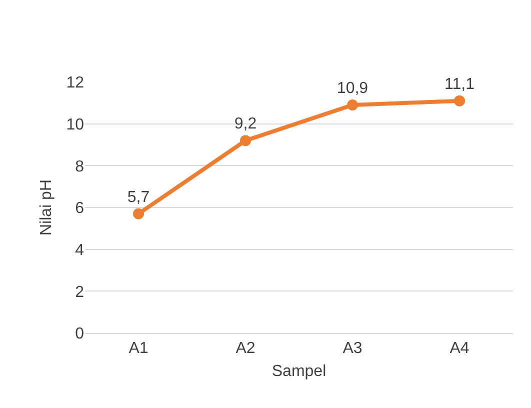 This screenshot has width=531, height=408. Describe the element at coordinates (79, 167) in the screenshot. I see `y-tick-label: 8` at that location.